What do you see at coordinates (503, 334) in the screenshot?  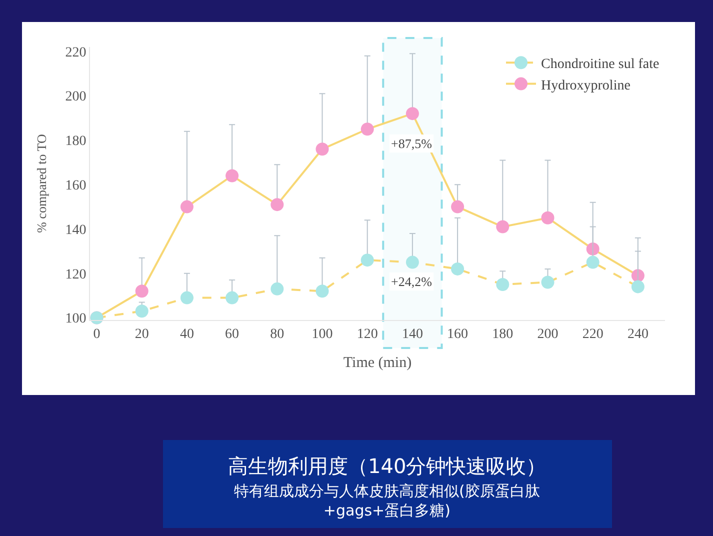 I see `x-tick-label: 180` at bounding box center [503, 334].